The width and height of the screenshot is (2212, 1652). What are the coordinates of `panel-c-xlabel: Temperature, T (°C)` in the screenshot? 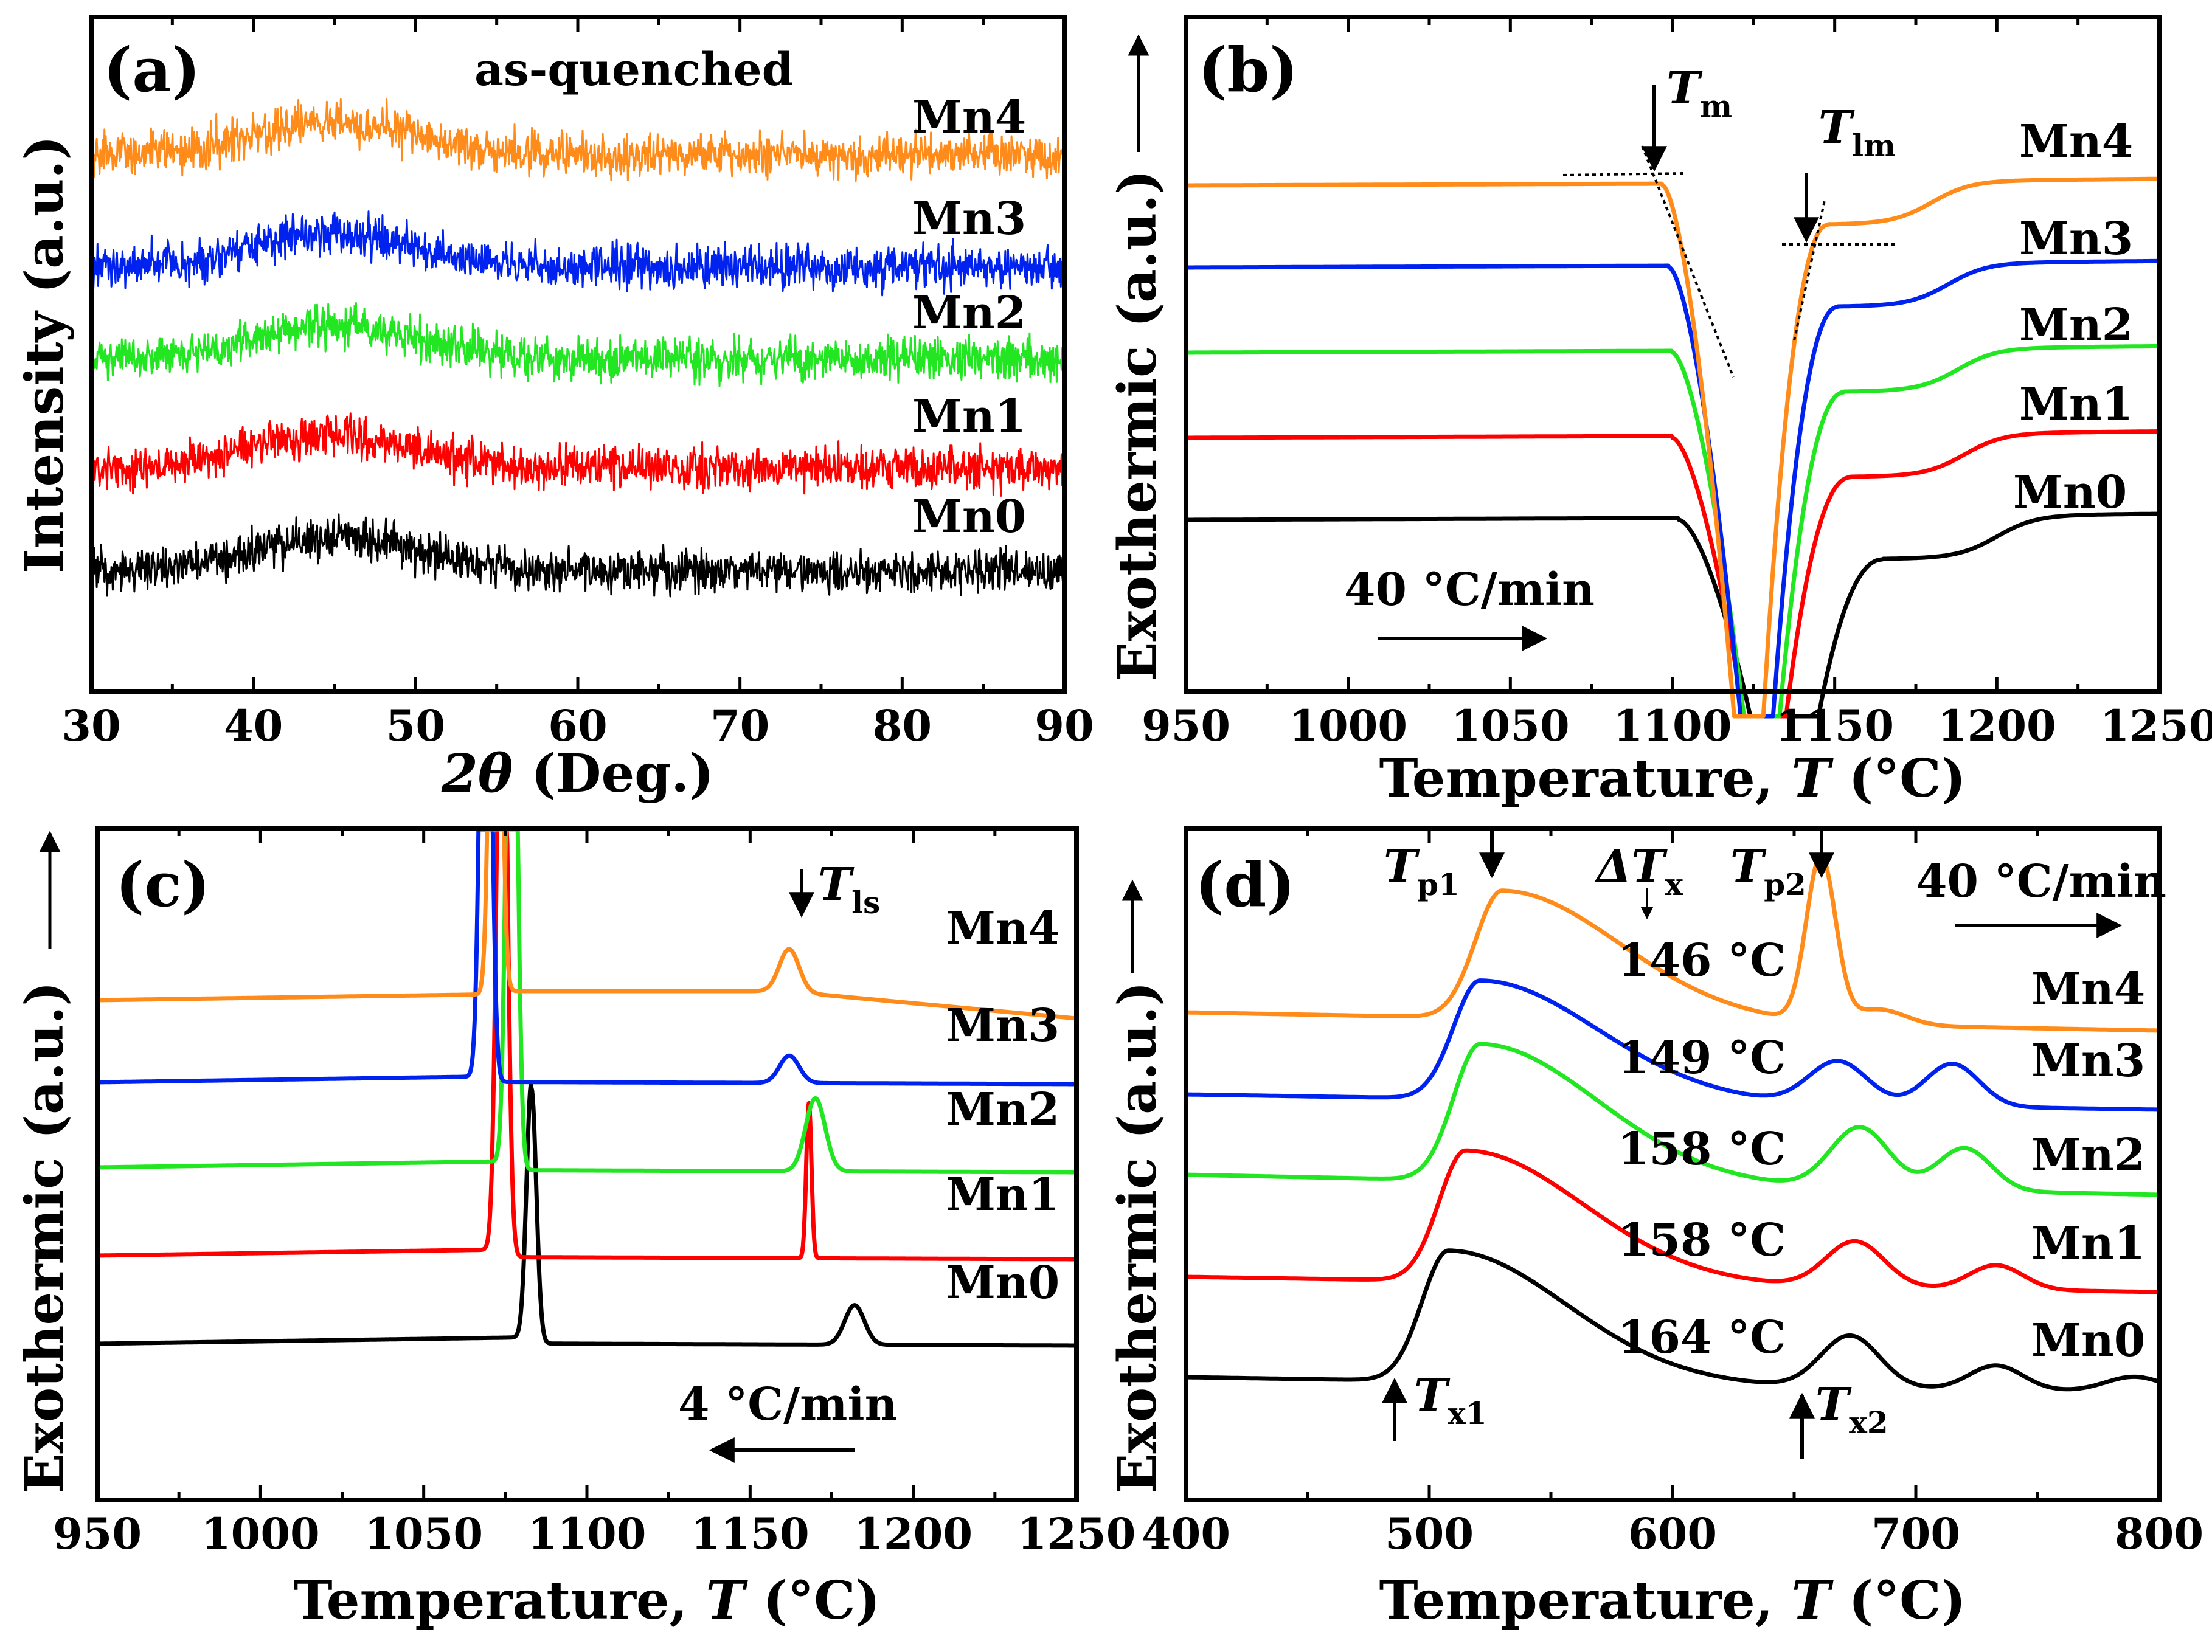 It's located at (587, 1600).